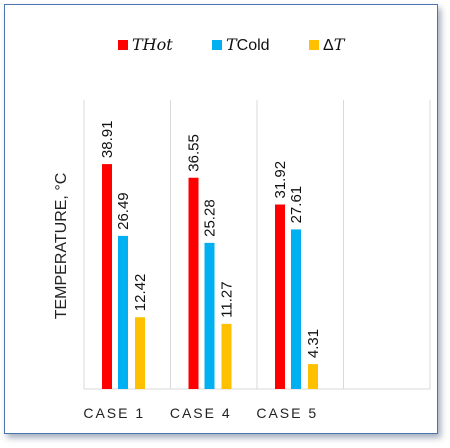 This screenshot has height=448, width=450. Describe the element at coordinates (152, 44) in the screenshot. I see `legend-label: THot` at that location.